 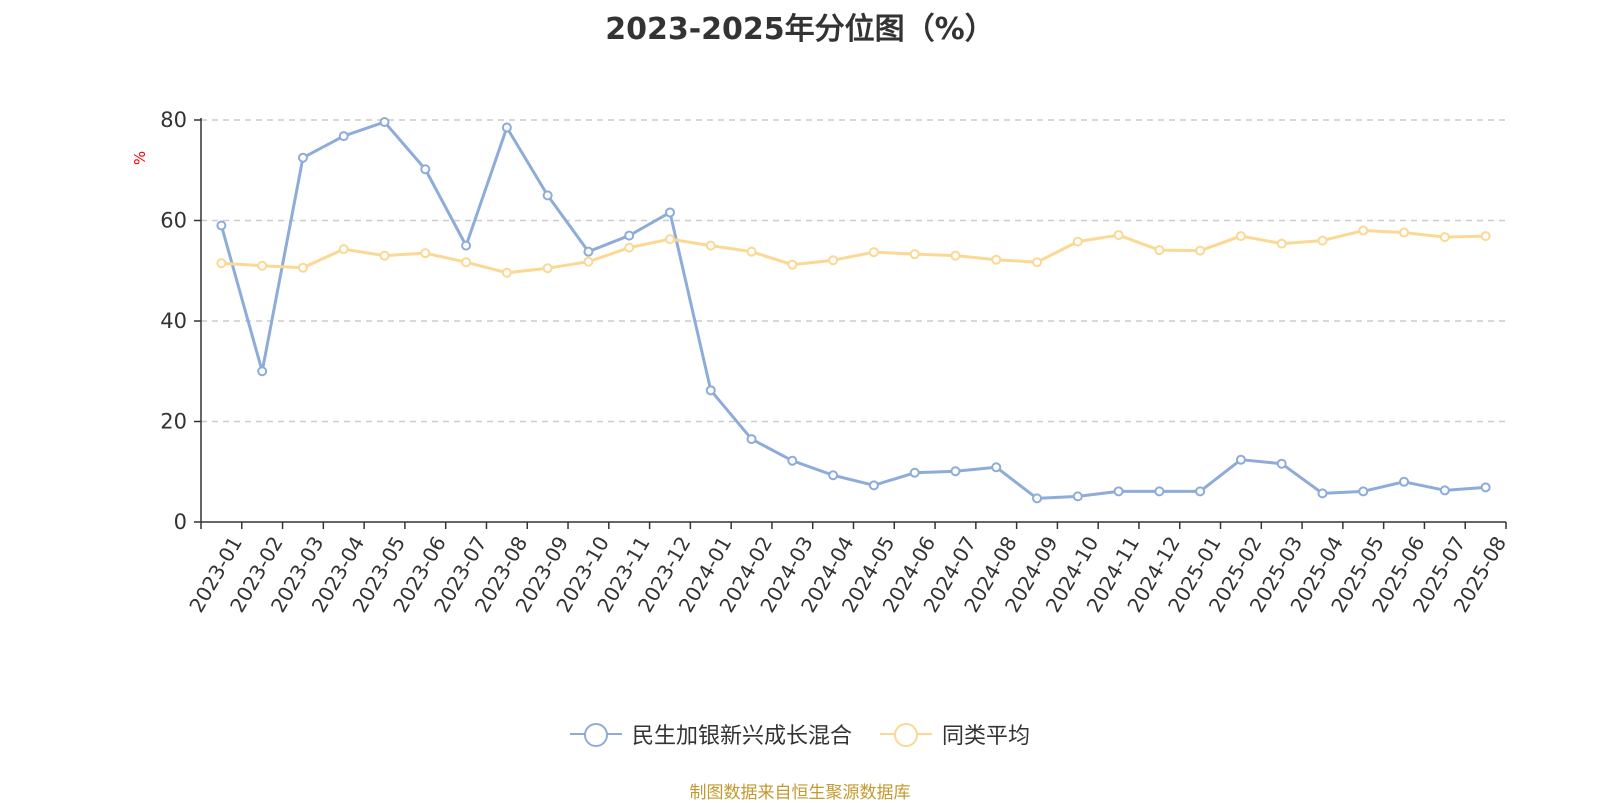 What do you see at coordinates (173, 422) in the screenshot?
I see `y-tick-label: 20` at bounding box center [173, 422].